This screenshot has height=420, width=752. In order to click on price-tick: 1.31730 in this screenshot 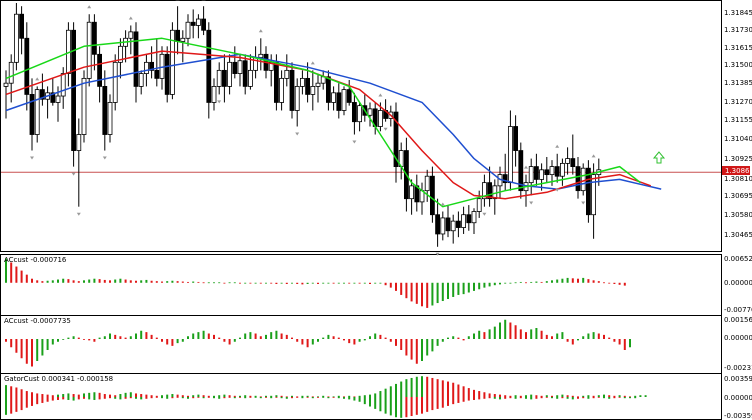, I will do `click(738, 30)`.